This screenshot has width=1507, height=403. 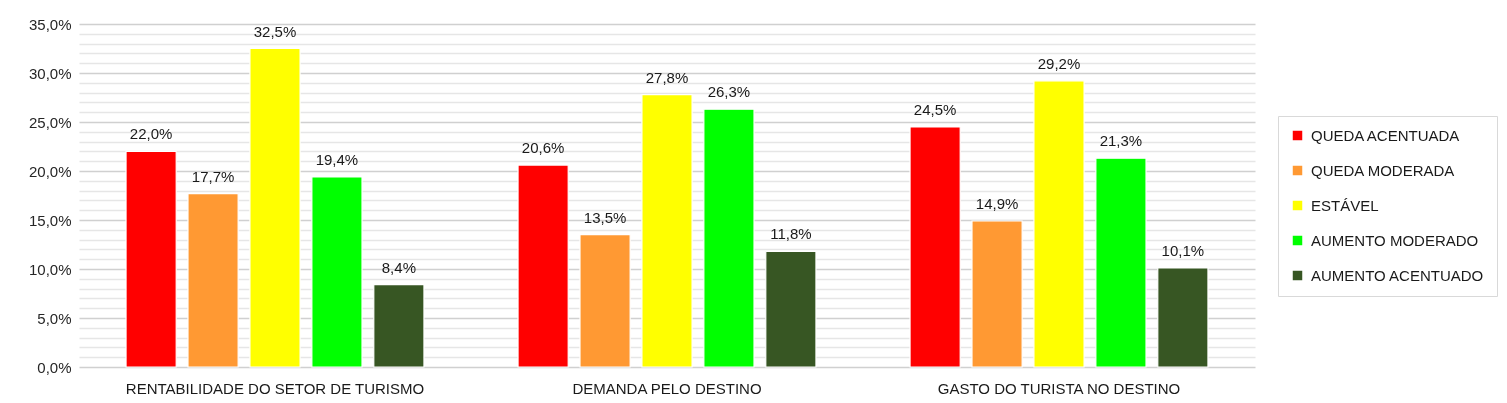 What do you see at coordinates (50, 269) in the screenshot?
I see `y-tick-label: 10,0%` at bounding box center [50, 269].